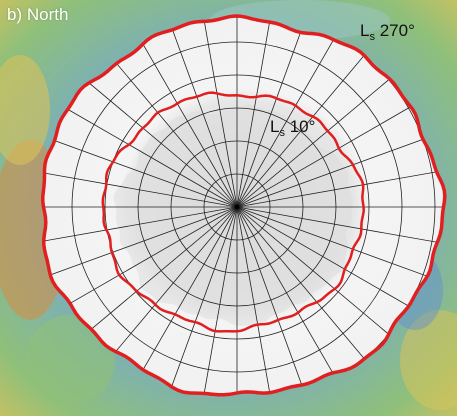 This screenshot has width=457, height=416. I want to click on panel-label: b) North, so click(38, 14).